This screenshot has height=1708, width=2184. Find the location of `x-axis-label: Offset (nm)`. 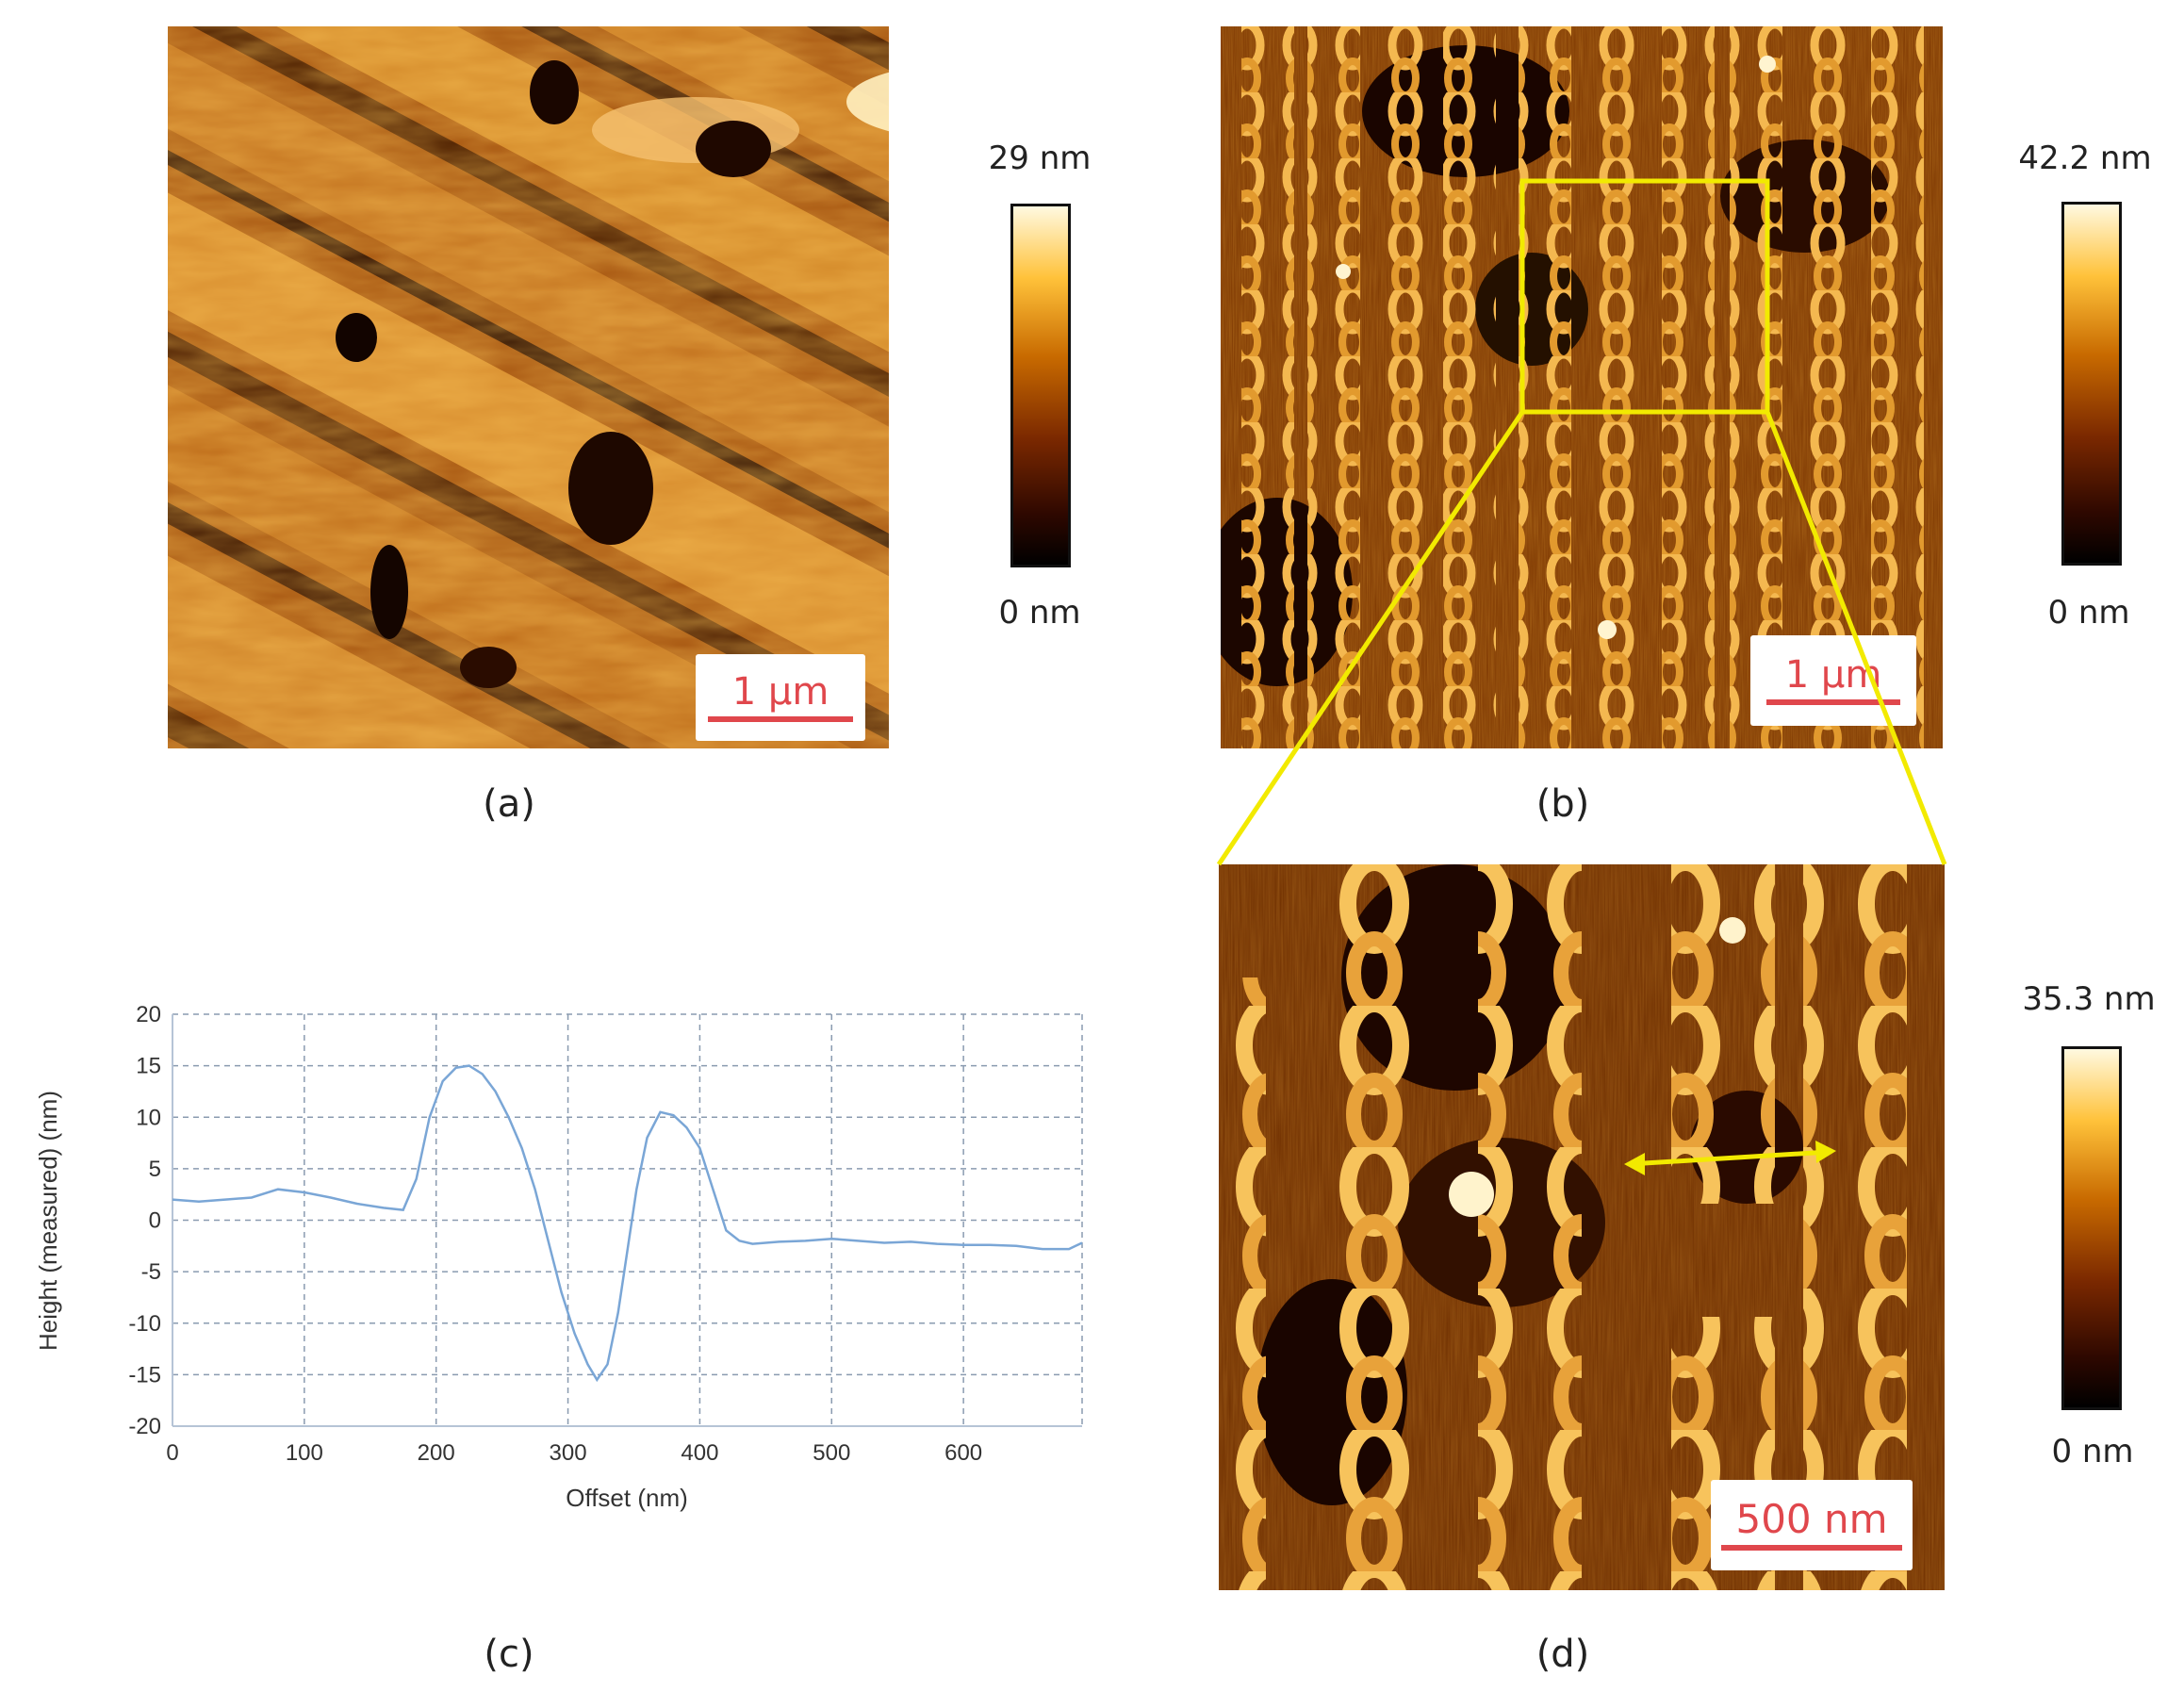

x-axis-label: Offset (nm) is located at coordinates (627, 1498).